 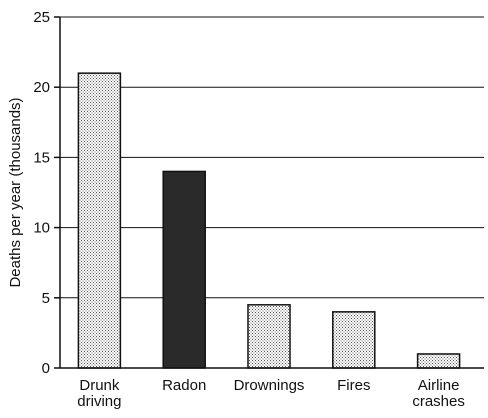 I want to click on y-tick-label: 10, so click(x=41, y=228).